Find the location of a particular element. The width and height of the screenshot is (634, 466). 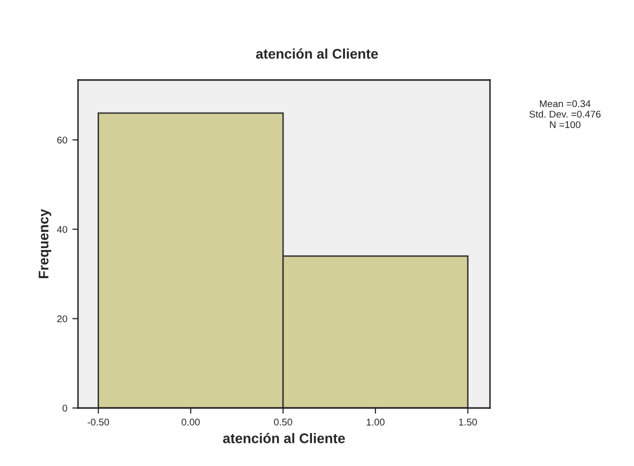

y-tick-label: 40 is located at coordinates (62, 229).